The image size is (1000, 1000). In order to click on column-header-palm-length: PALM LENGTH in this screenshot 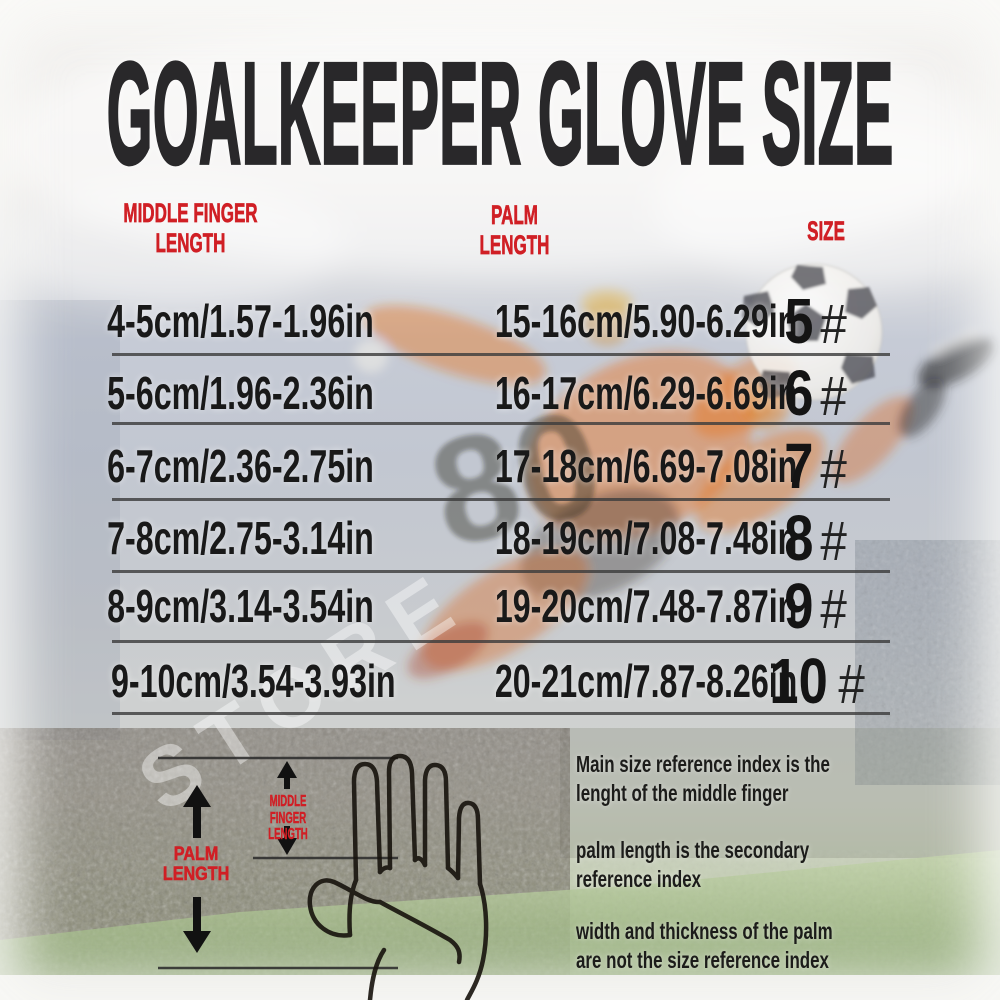, I will do `click(514, 230)`.